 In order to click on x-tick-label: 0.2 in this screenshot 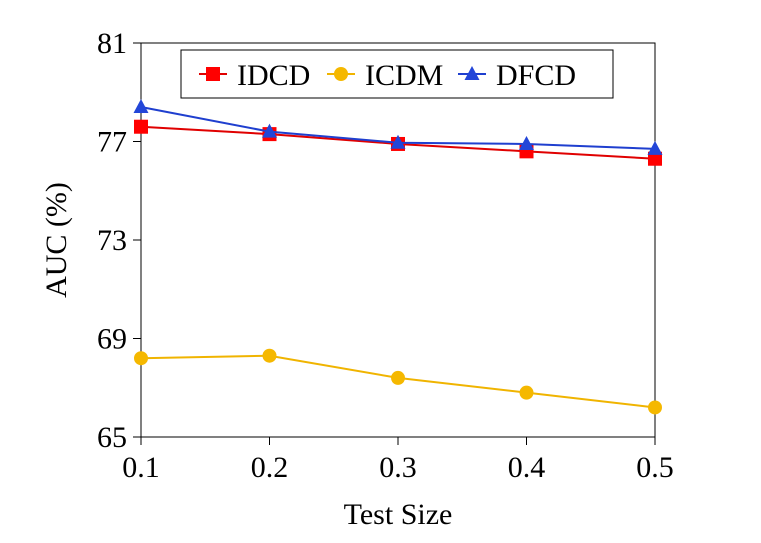, I will do `click(270, 467)`.